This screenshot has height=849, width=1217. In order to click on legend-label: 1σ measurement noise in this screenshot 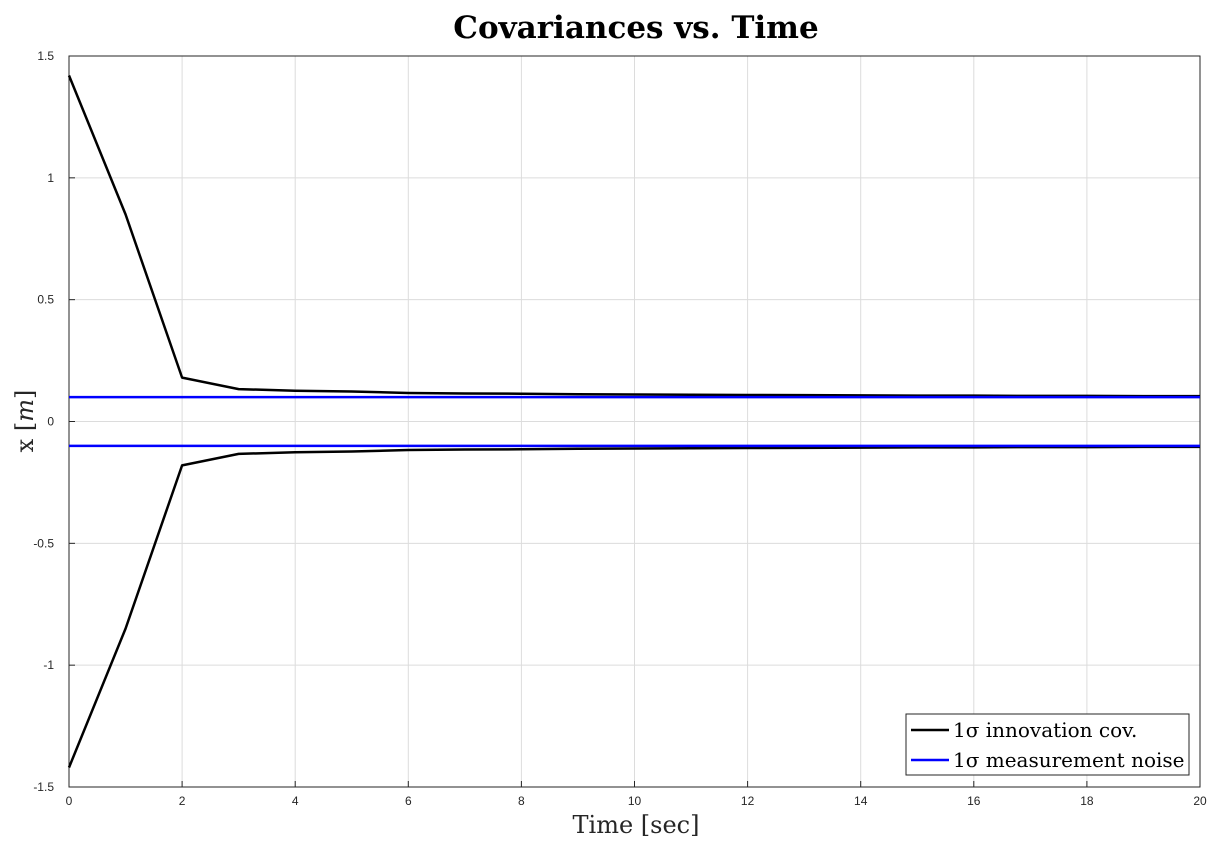, I will do `click(1069, 760)`.